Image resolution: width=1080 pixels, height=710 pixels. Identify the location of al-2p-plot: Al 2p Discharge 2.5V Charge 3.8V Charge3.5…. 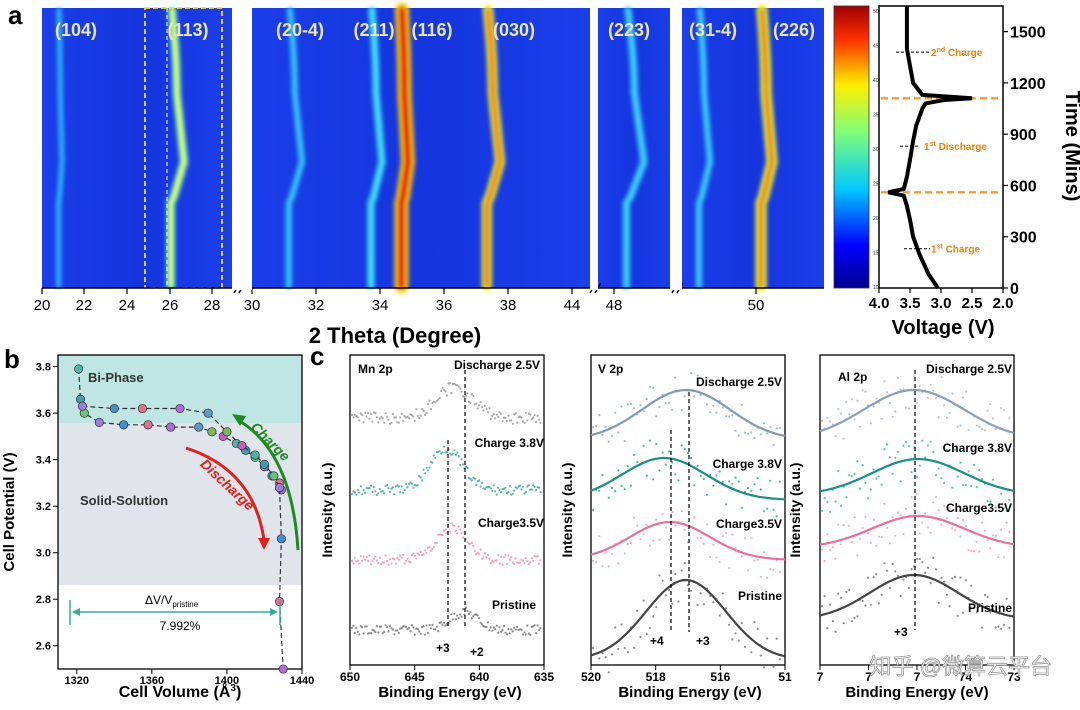
(919, 519).